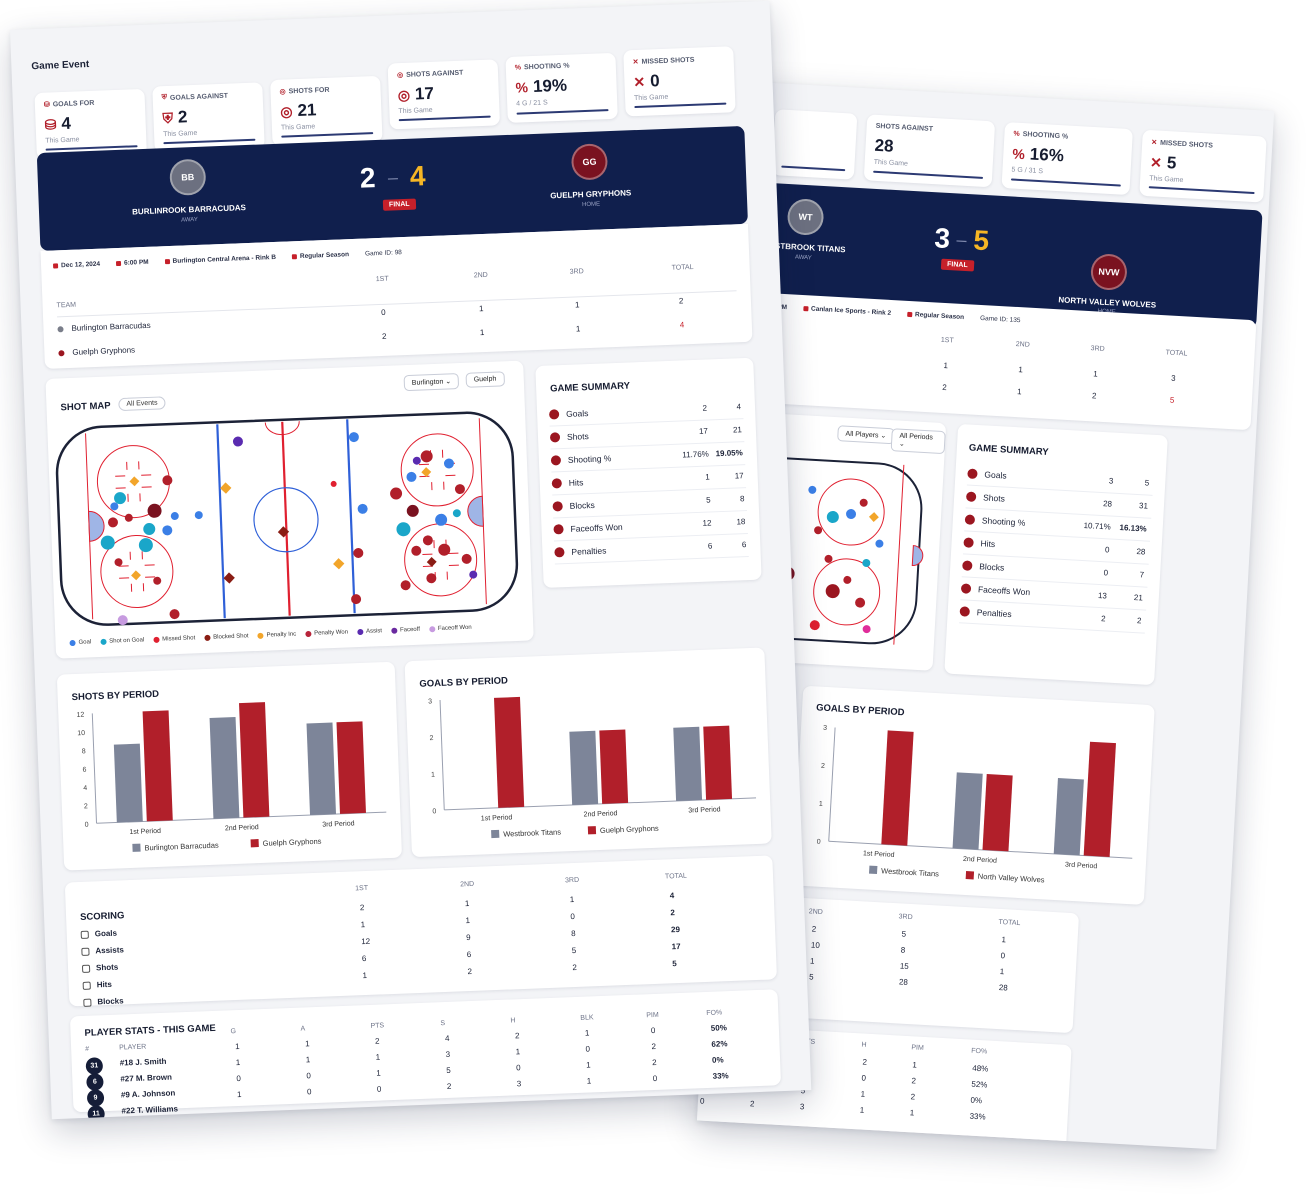 The height and width of the screenshot is (1195, 1316). Describe the element at coordinates (672, 913) in the screenshot. I see `scoring-cell: 2` at that location.